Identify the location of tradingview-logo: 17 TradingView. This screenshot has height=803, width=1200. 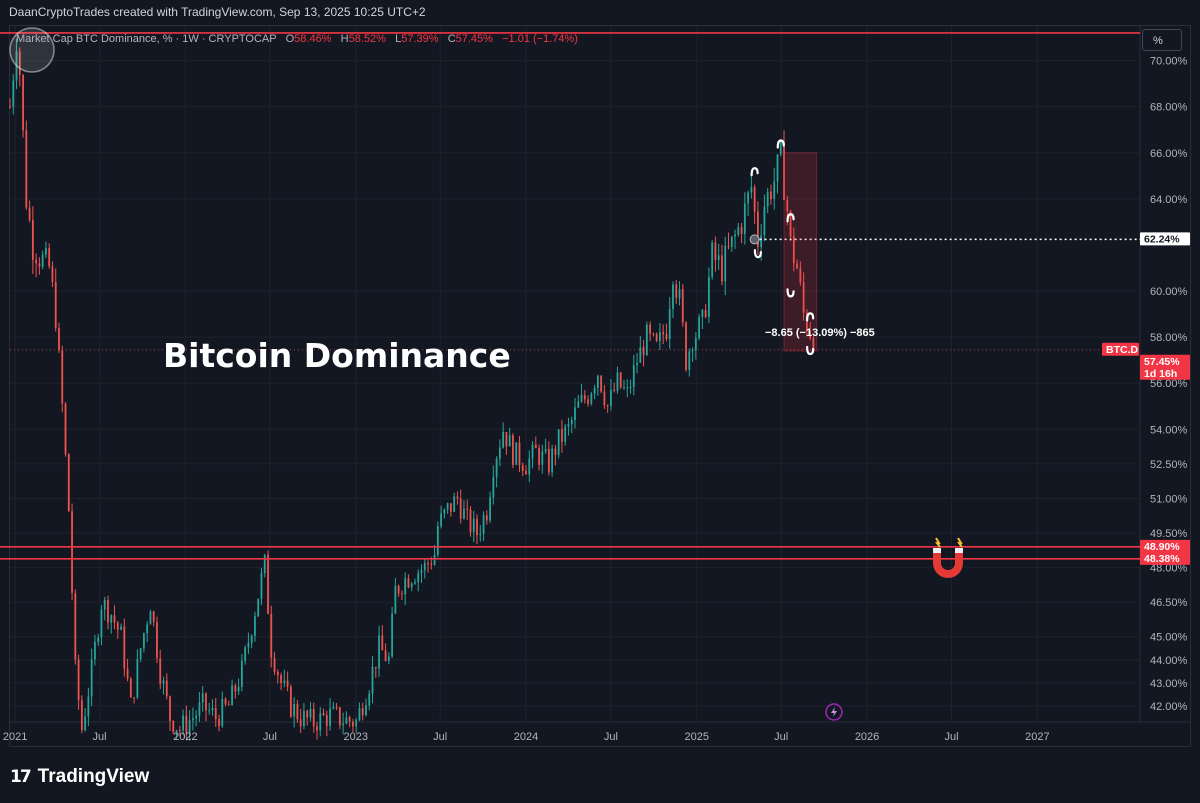
(79, 777).